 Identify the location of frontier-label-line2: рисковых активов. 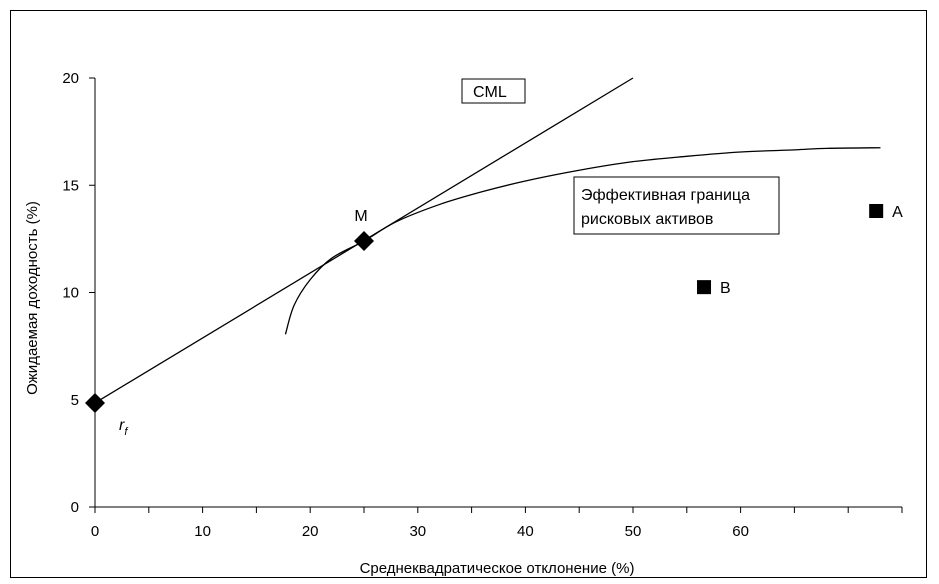
(647, 219).